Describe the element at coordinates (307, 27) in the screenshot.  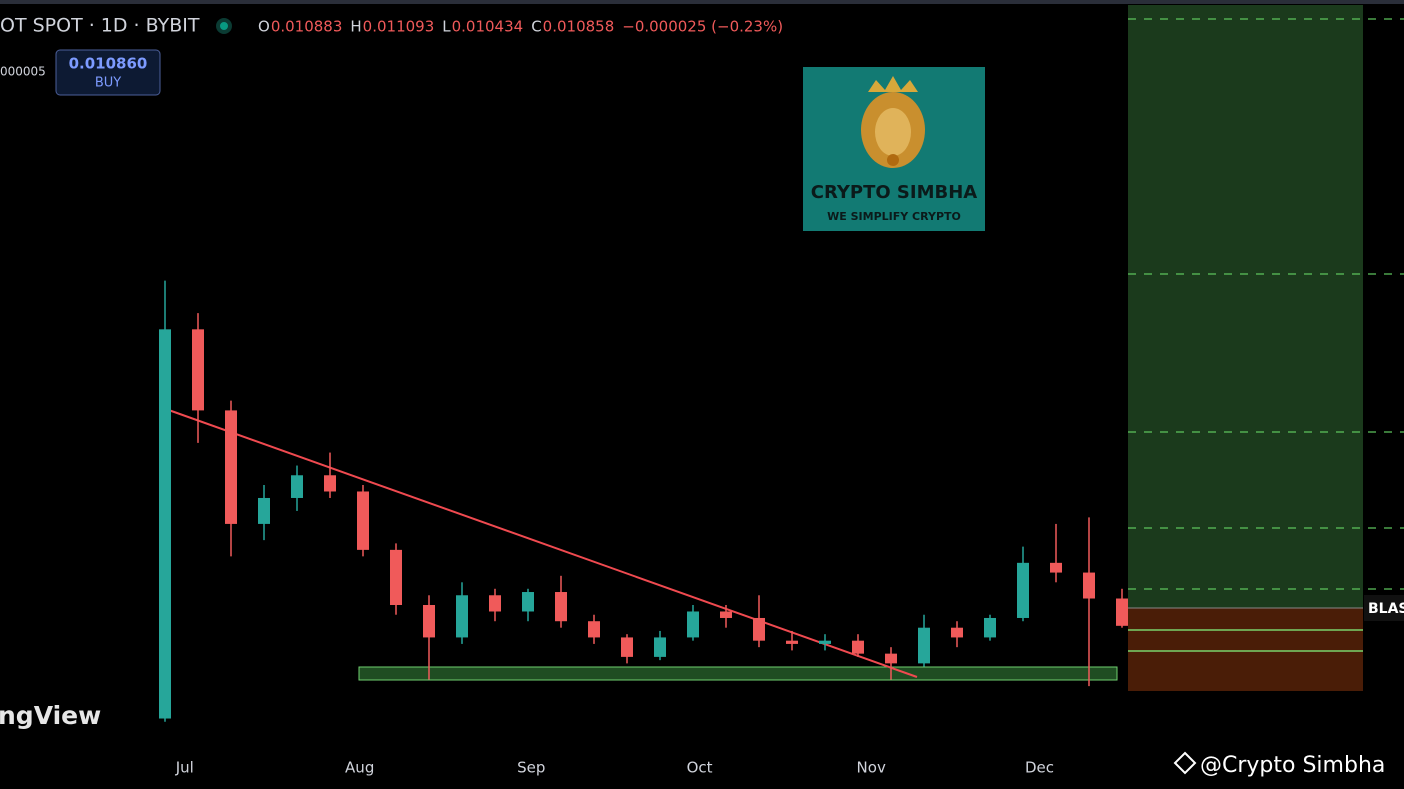
I see `ohlc-value: 0.010883` at that location.